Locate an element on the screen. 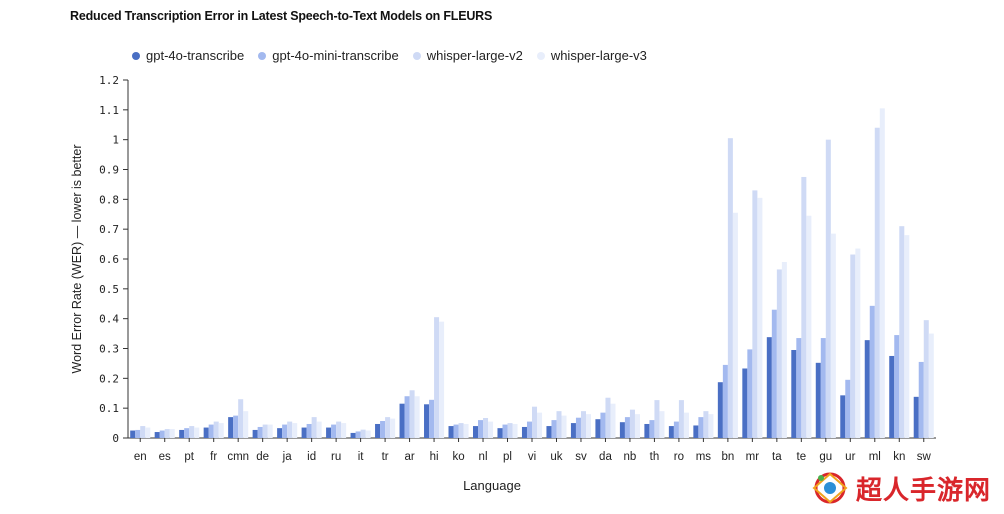 The width and height of the screenshot is (1004, 514). y-tick-label: 0.1 is located at coordinates (109, 408).